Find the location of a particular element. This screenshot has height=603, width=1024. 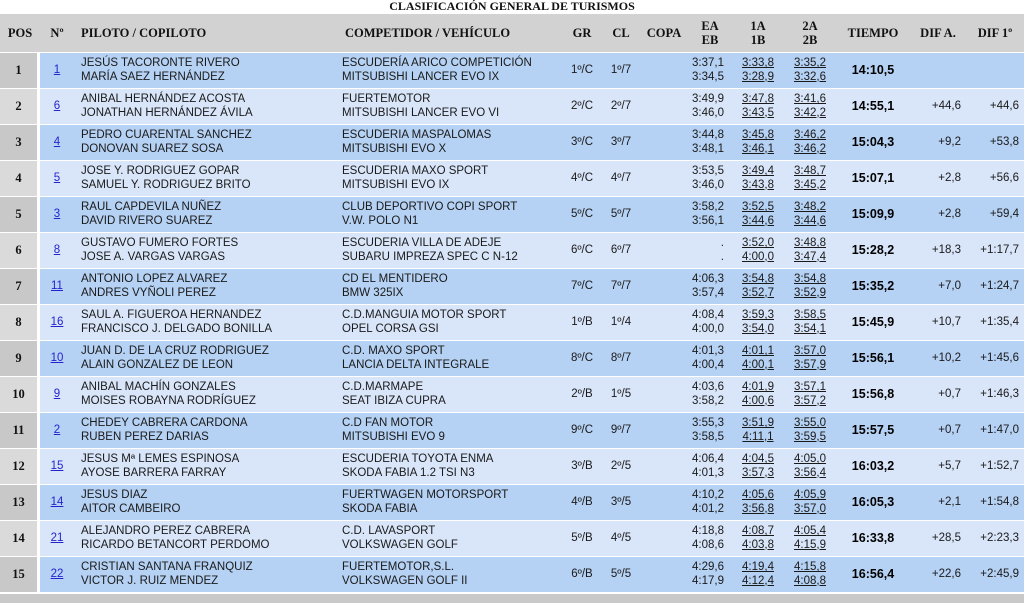

stage-1b-time-link: 3:43,5 is located at coordinates (758, 112).